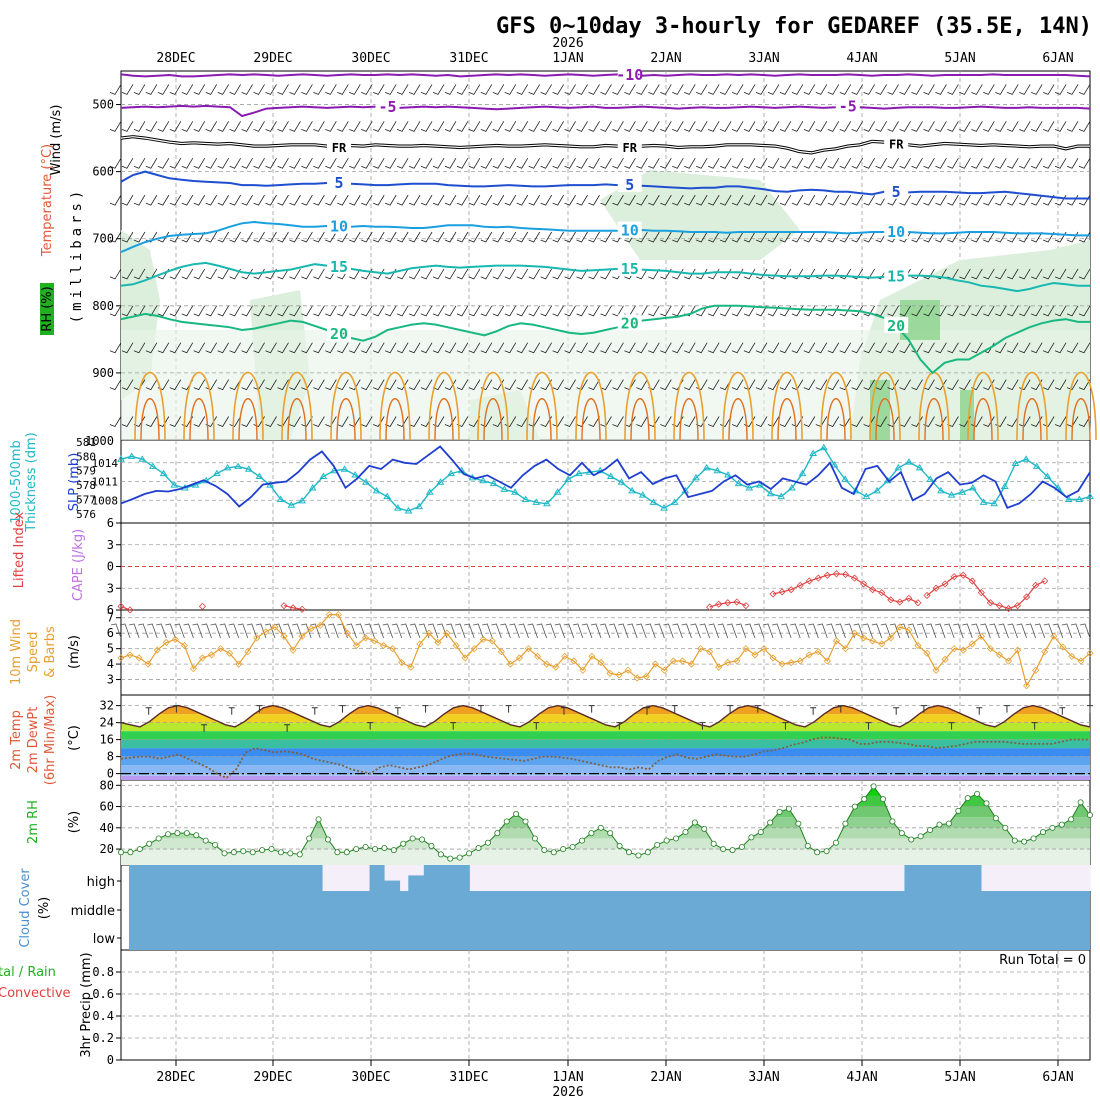 The image size is (1100, 1100). I want to click on max-temp-marker, so click(259, 709).